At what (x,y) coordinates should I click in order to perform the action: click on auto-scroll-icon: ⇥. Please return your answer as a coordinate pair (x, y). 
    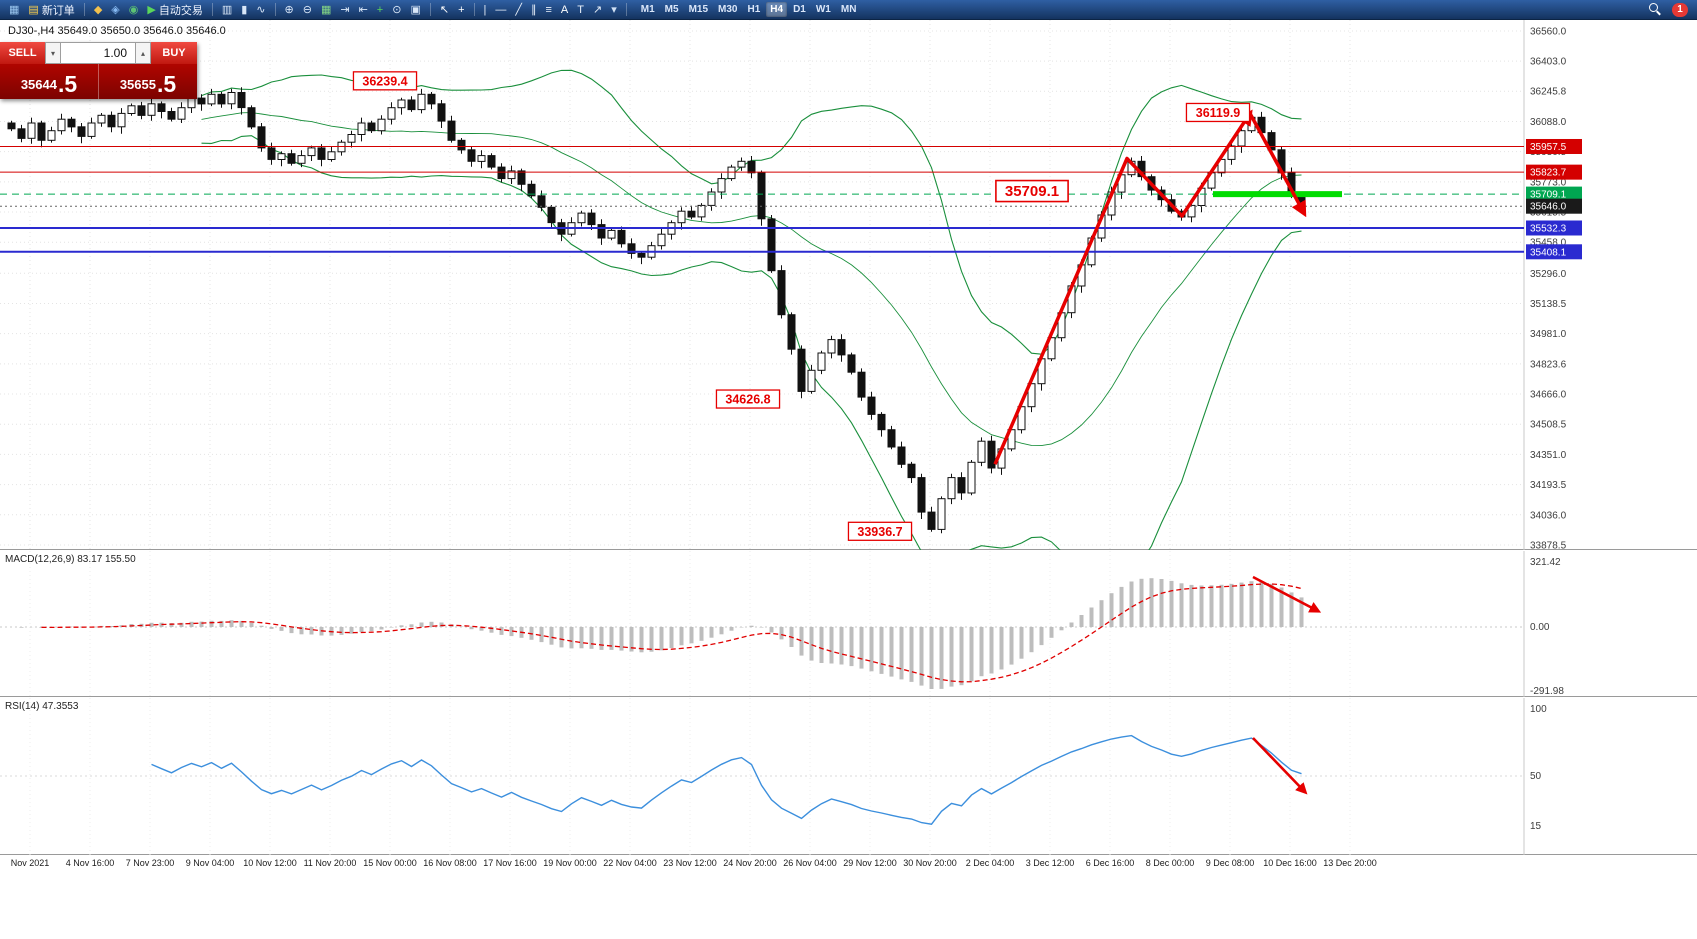
    Looking at the image, I should click on (344, 10).